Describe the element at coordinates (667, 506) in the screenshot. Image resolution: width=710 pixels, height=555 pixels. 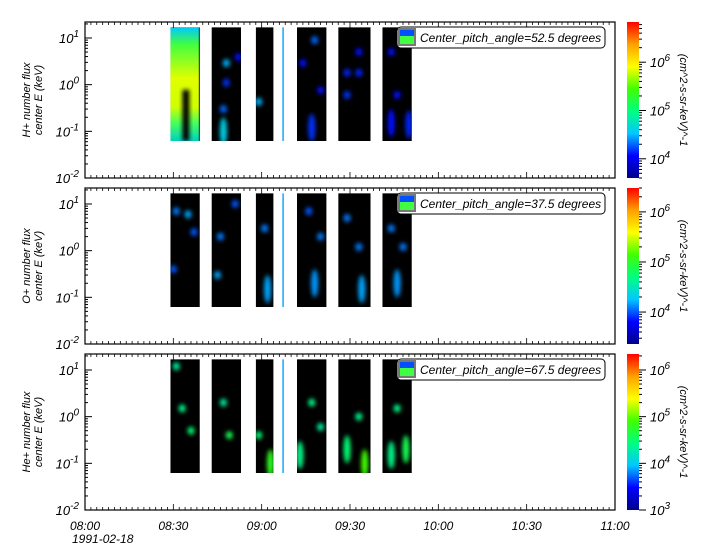
I see `colorbar-tick-exp: 3` at that location.